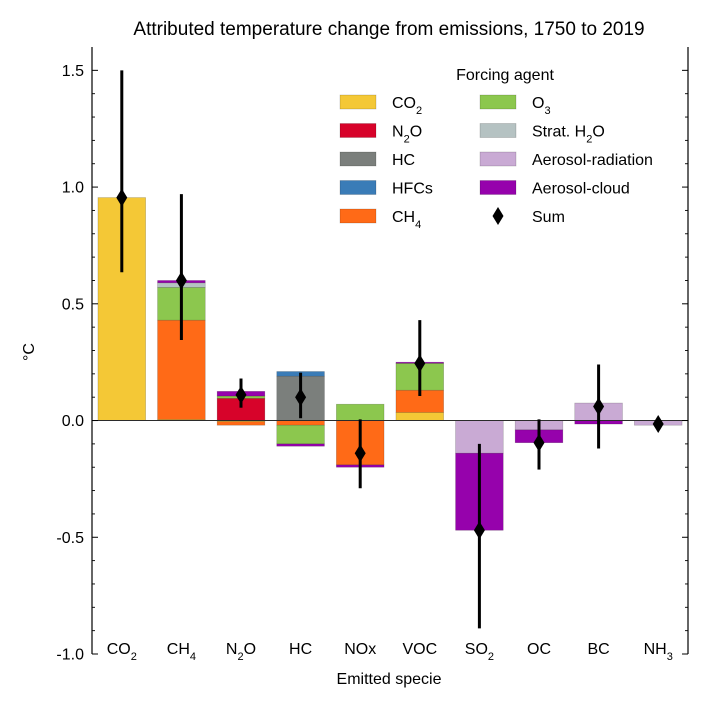  I want to click on legend-marker-sum, so click(498, 216).